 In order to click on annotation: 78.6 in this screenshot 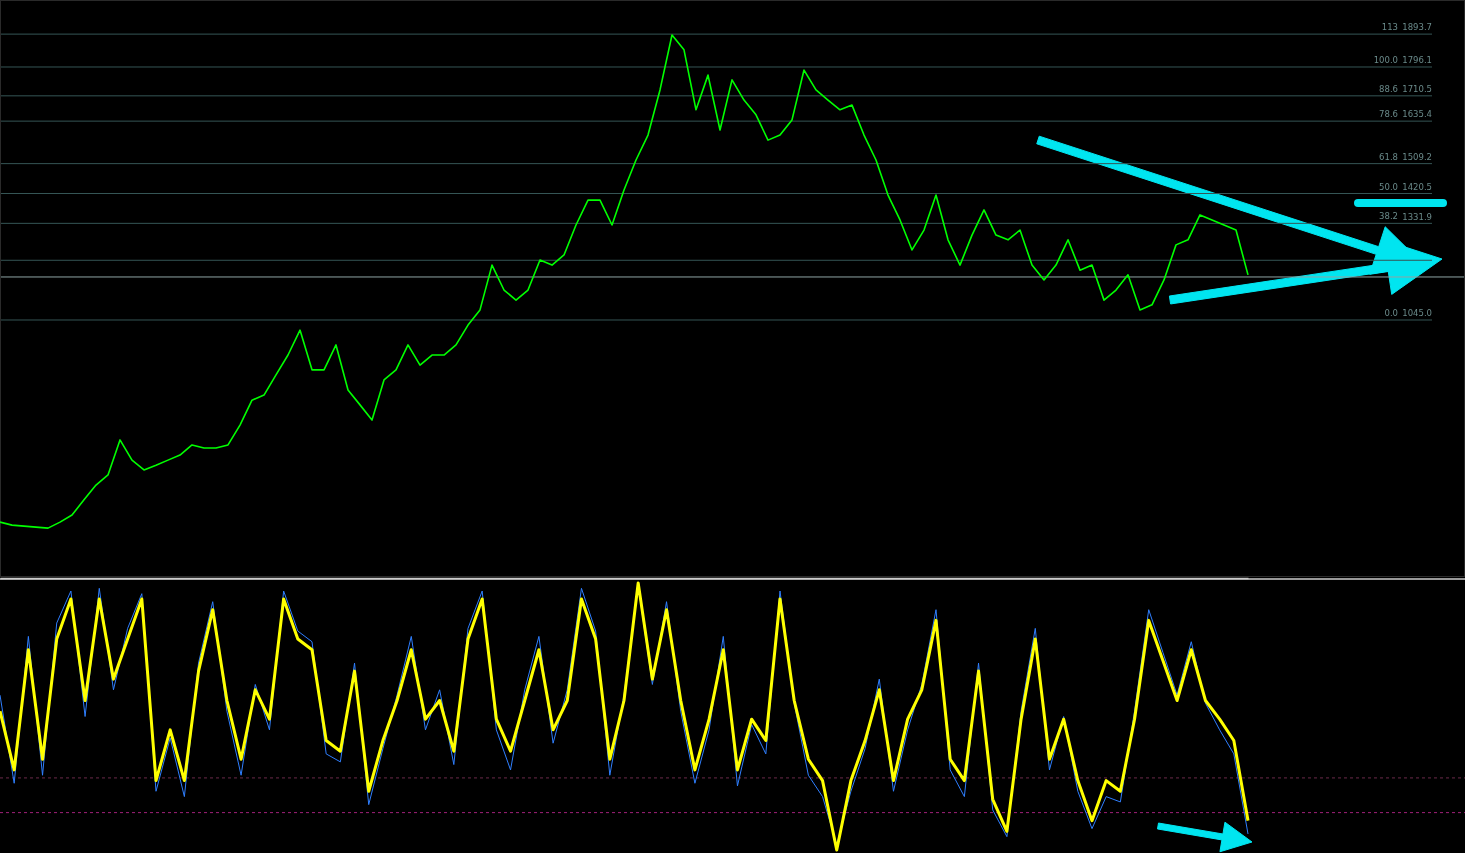, I will do `click(1388, 114)`.